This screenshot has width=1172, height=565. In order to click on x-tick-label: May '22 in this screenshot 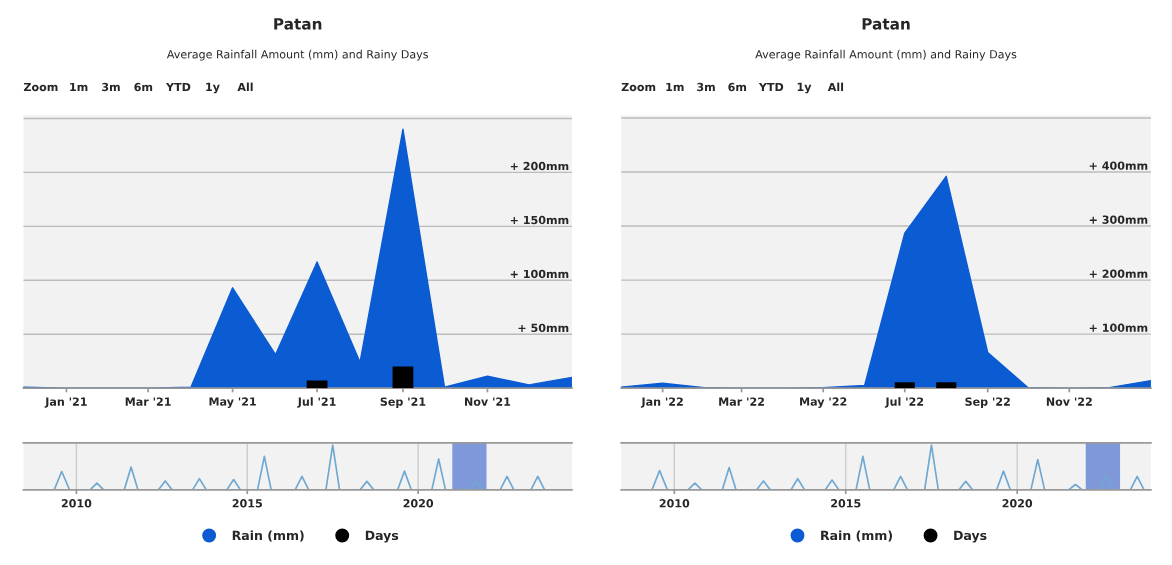, I will do `click(823, 402)`.